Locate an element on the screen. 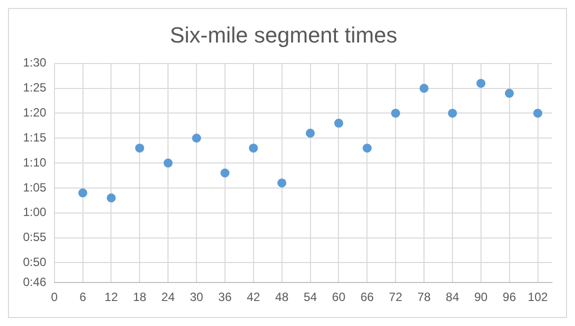  x-tick-label: 24 is located at coordinates (168, 297).